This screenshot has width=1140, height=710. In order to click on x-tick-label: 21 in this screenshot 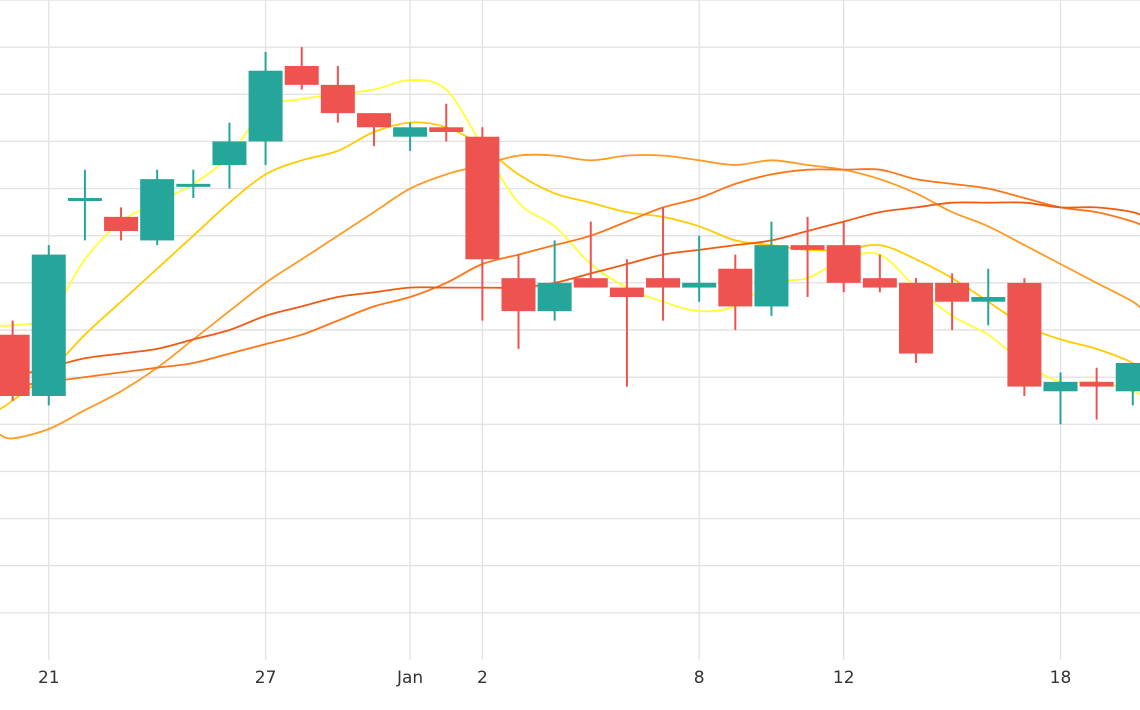, I will do `click(49, 678)`.